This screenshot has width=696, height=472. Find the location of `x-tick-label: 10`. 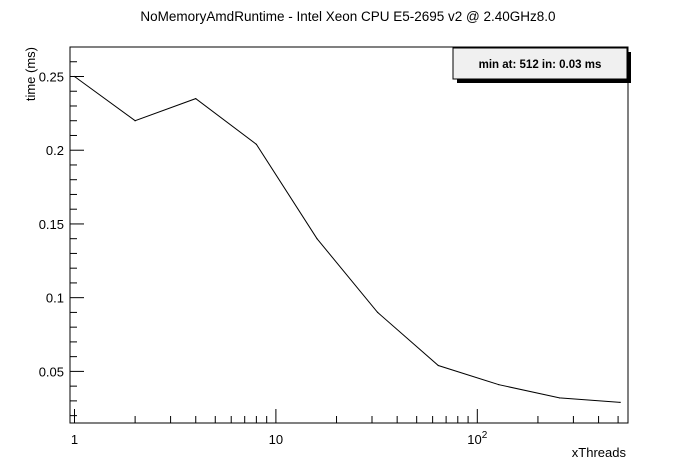

x-tick-label: 10 is located at coordinates (276, 439).